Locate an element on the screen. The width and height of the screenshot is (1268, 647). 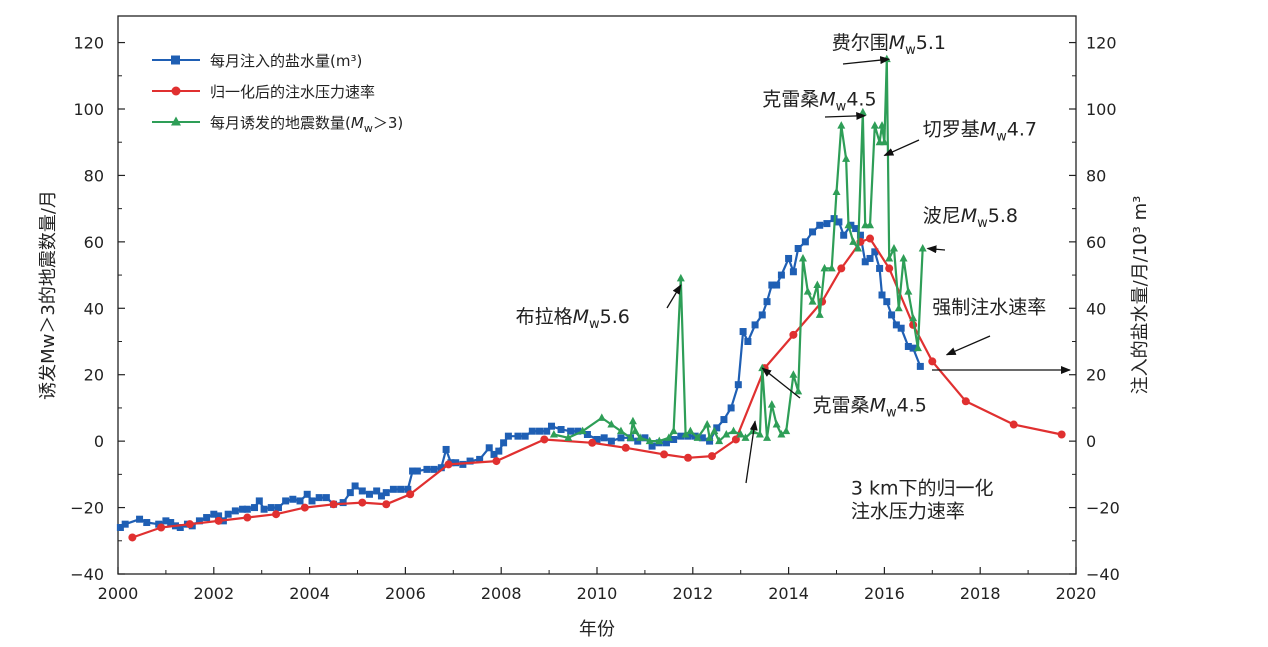
annotation-1: 克雷桑Mw4.5 is located at coordinates (819, 102).